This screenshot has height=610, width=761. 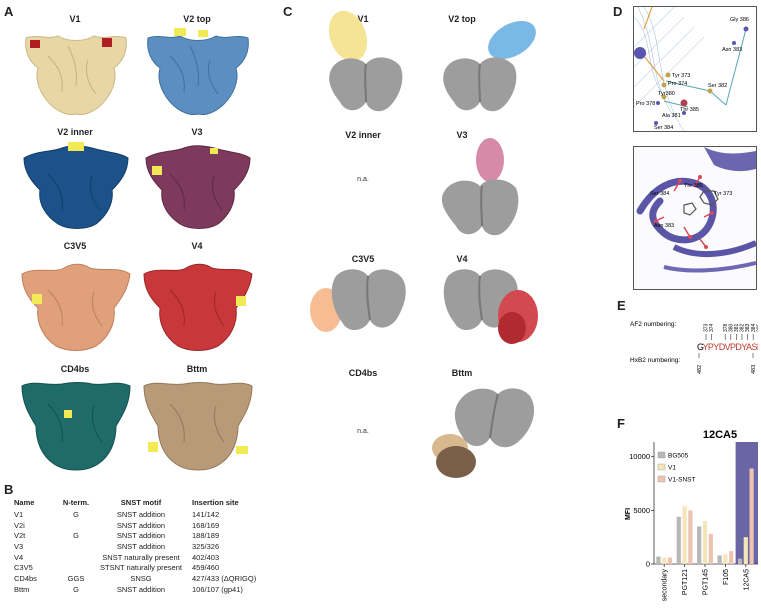 What do you see at coordinates (700, 369) in the screenshot?
I see `hxb2-left-number: 482` at bounding box center [700, 369].